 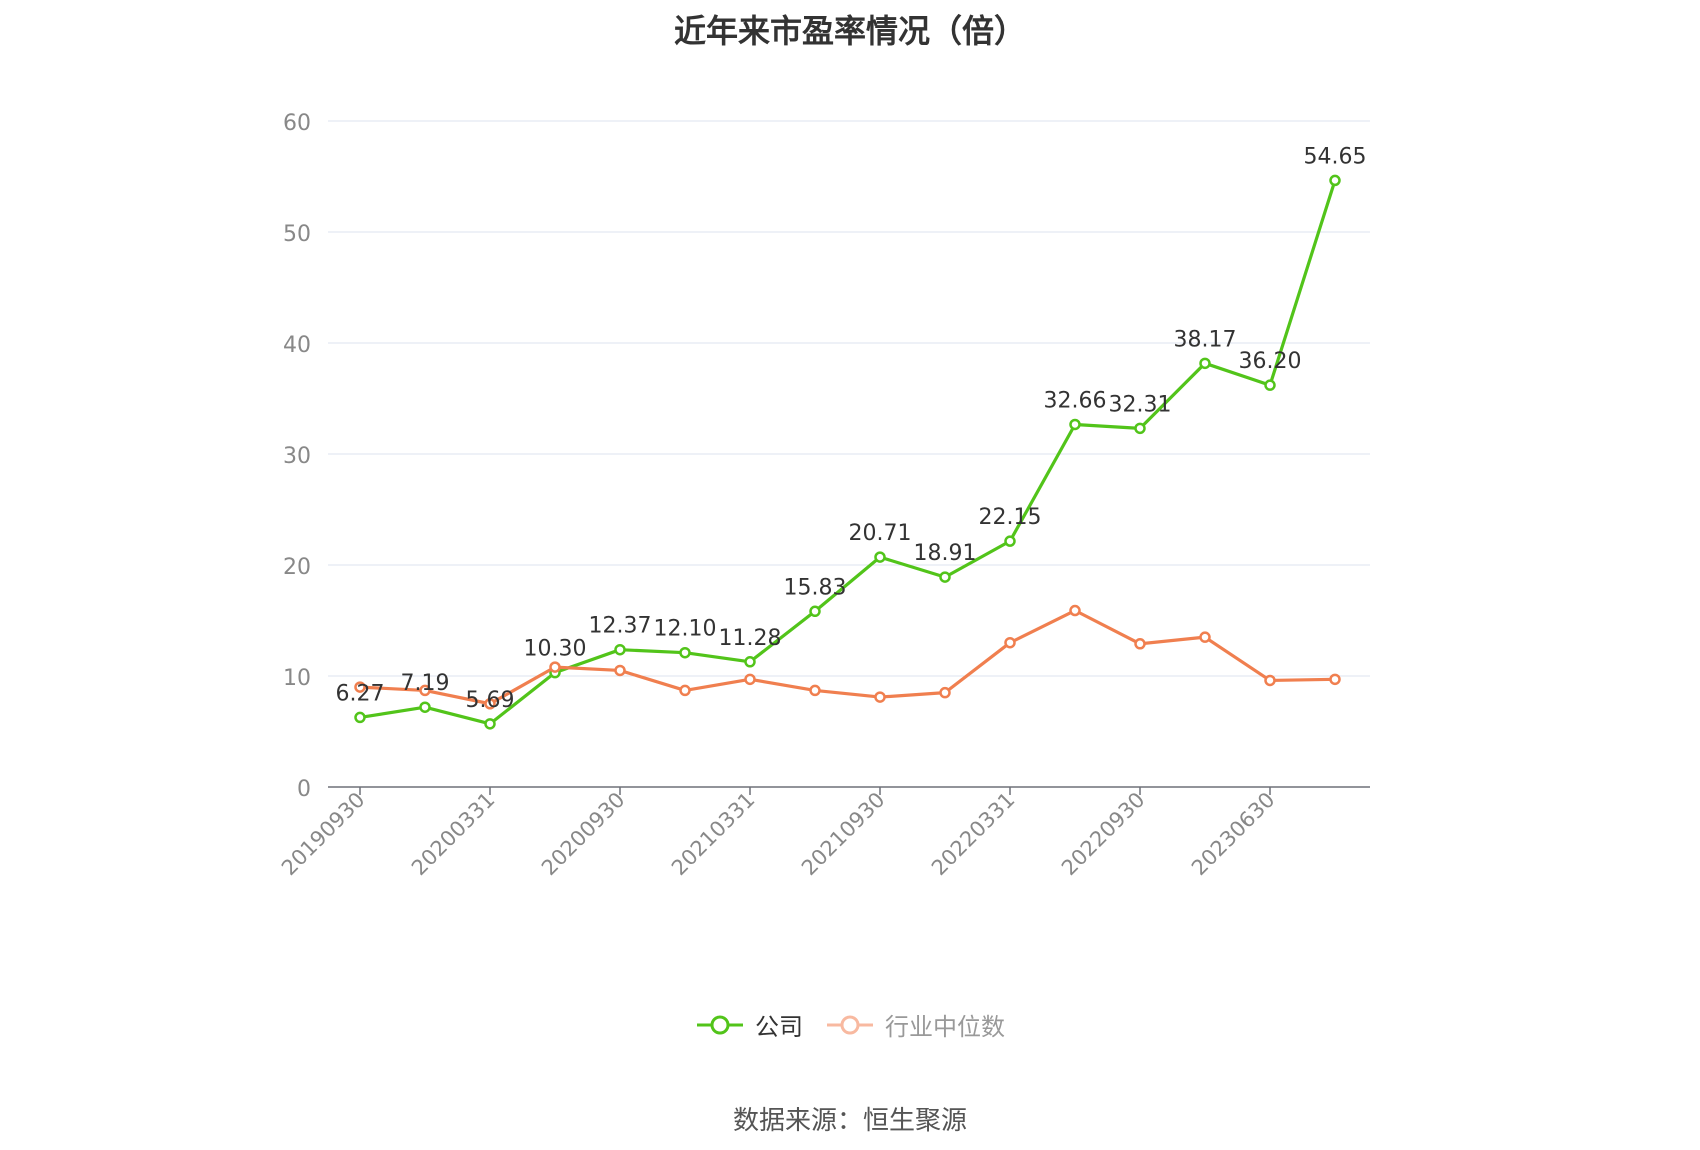 What do you see at coordinates (685, 629) in the screenshot?
I see `data-label-5: 12.10` at bounding box center [685, 629].